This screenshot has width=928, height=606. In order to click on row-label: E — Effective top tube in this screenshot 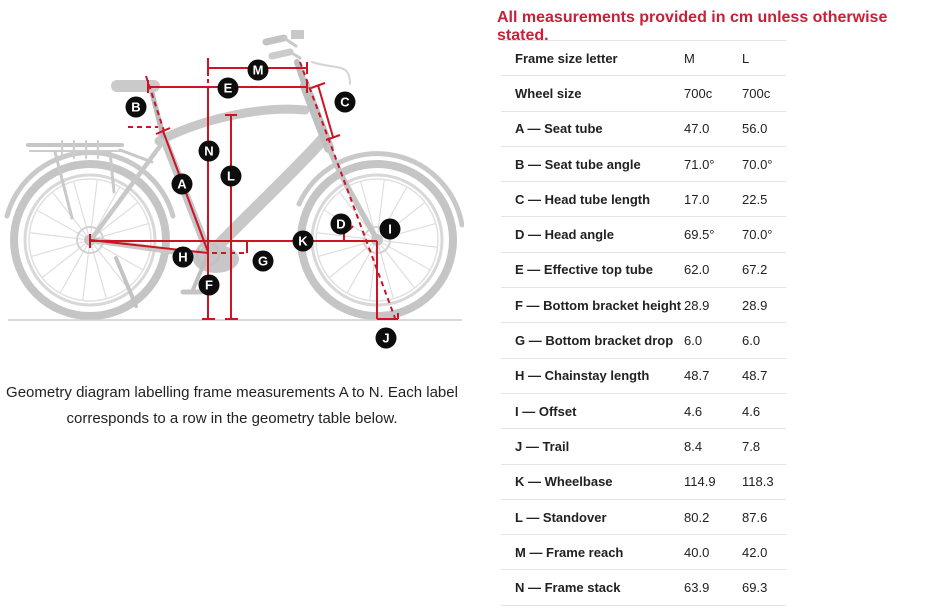, I will do `click(584, 270)`.